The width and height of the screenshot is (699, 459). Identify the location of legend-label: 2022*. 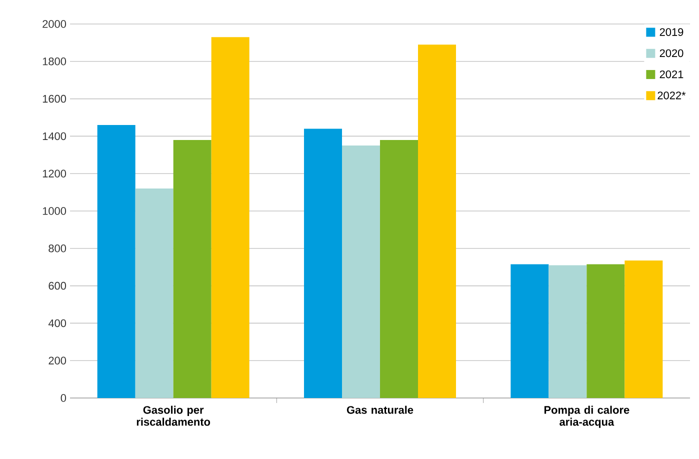
(672, 96).